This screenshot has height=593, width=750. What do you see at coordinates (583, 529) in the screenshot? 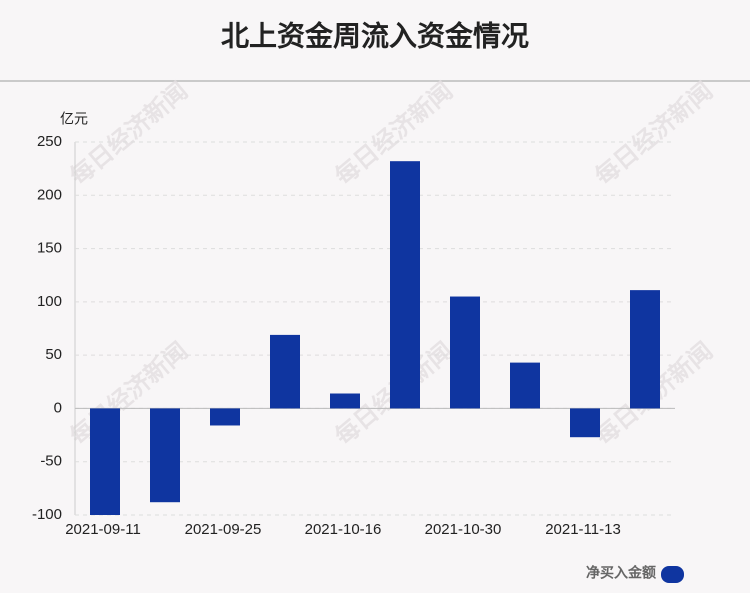
I see `x-tick-label: 2021-11-13` at bounding box center [583, 529].